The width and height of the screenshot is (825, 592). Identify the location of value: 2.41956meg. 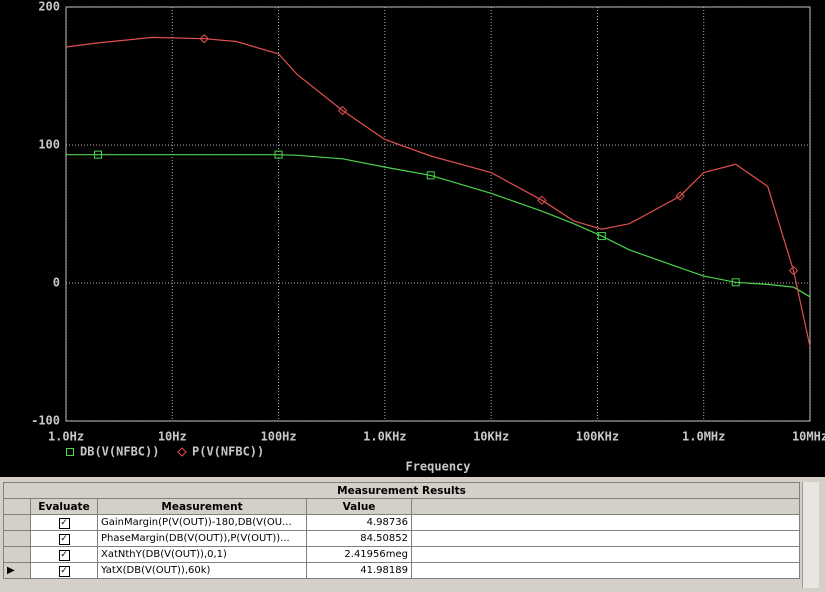
(359, 554).